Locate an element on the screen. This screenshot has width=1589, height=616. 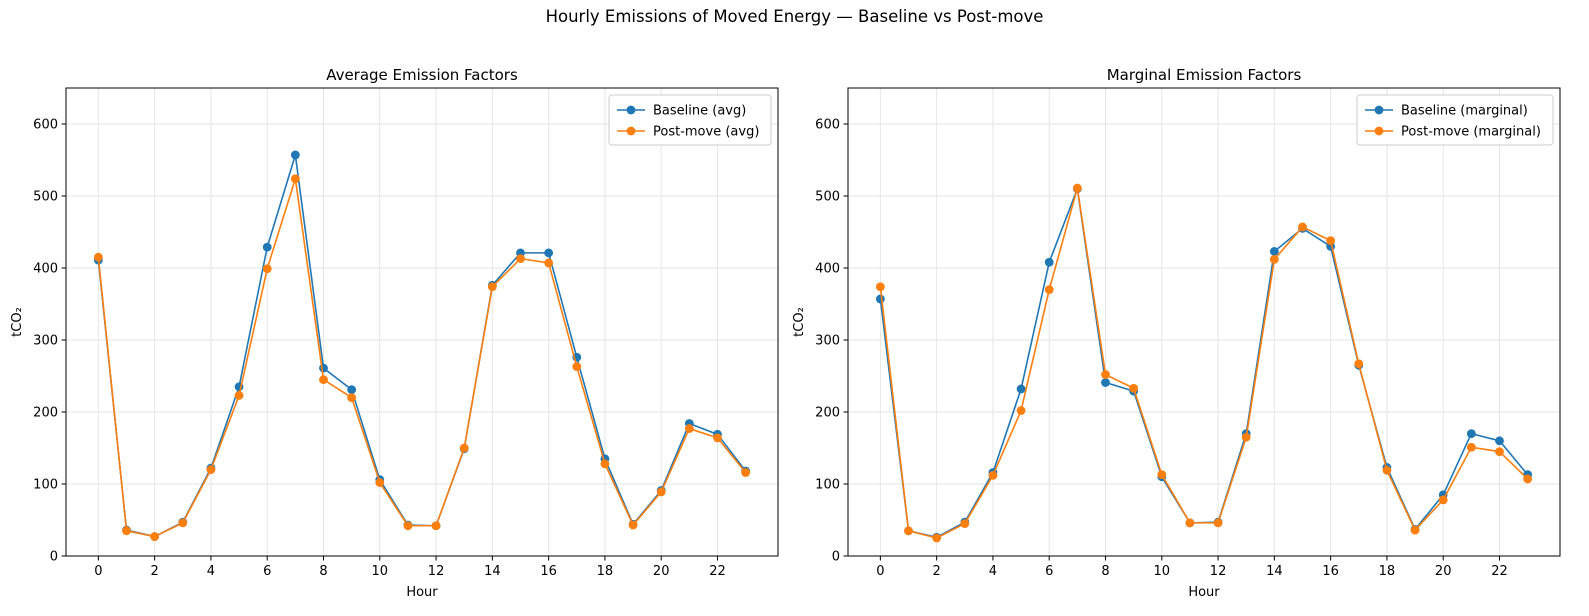
chart-title: Marginal Emission Factors is located at coordinates (1204, 75).